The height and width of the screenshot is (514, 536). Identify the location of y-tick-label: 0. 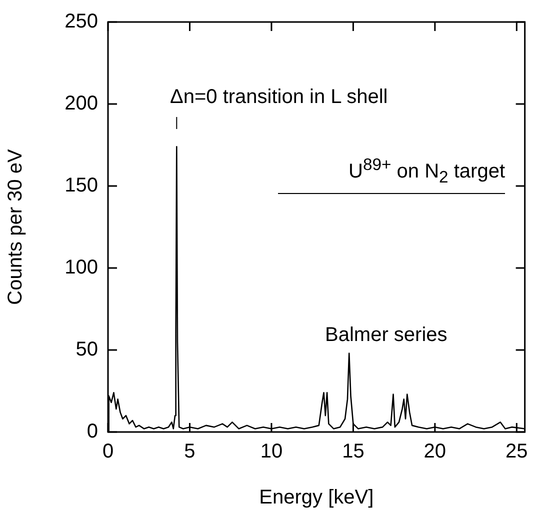
(92, 431).